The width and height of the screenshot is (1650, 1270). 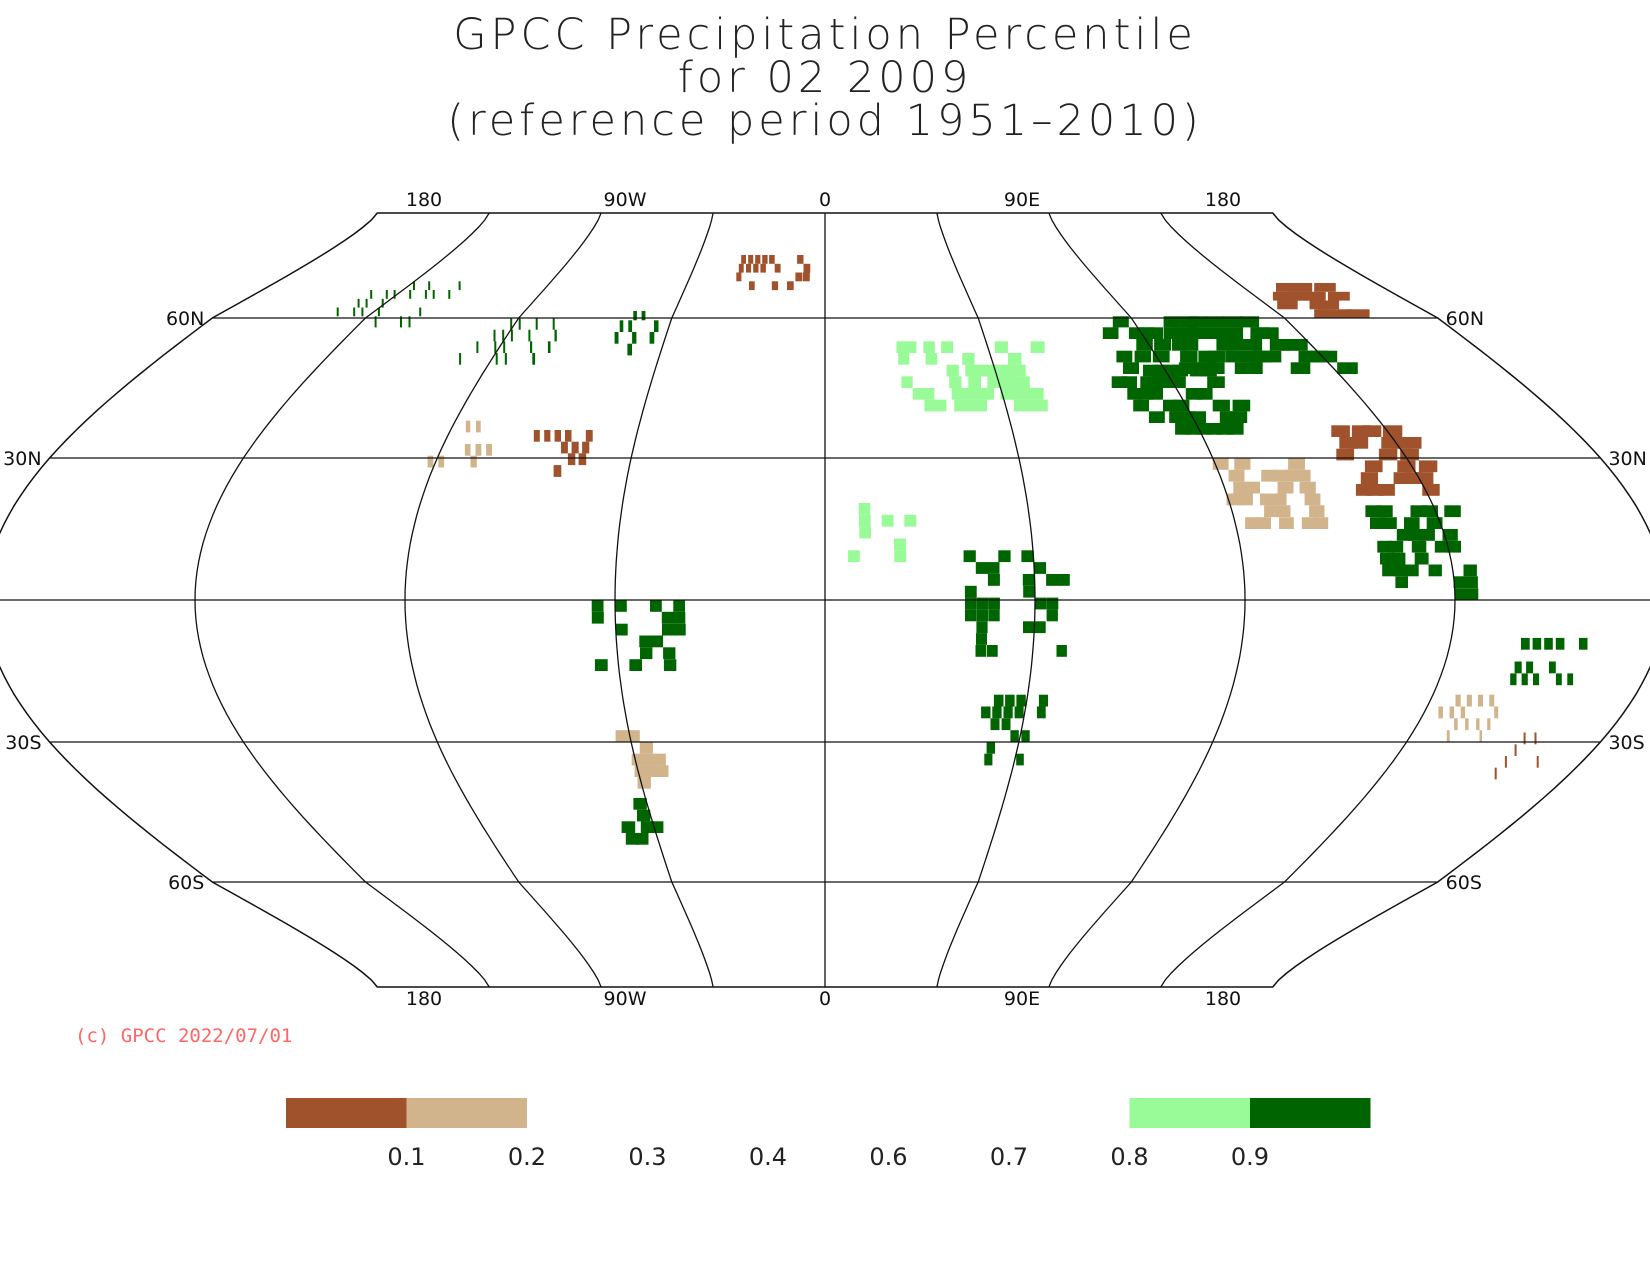 I want to click on legend-tick-label: 0.6, so click(x=888, y=1157).